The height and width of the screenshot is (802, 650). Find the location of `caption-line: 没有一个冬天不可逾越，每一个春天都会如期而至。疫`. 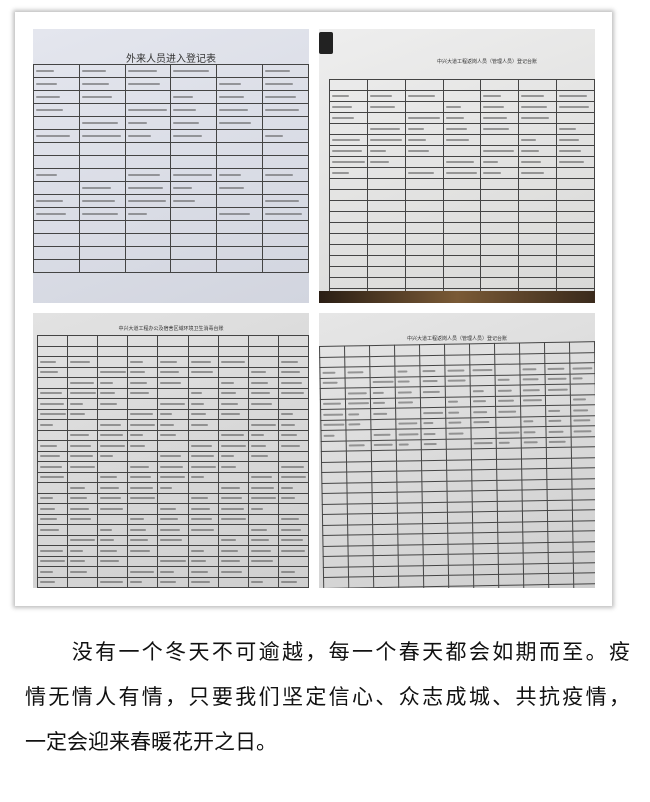

caption-line: 没有一个冬天不可逾越，每一个春天都会如期而至。疫 is located at coordinates (327, 652).